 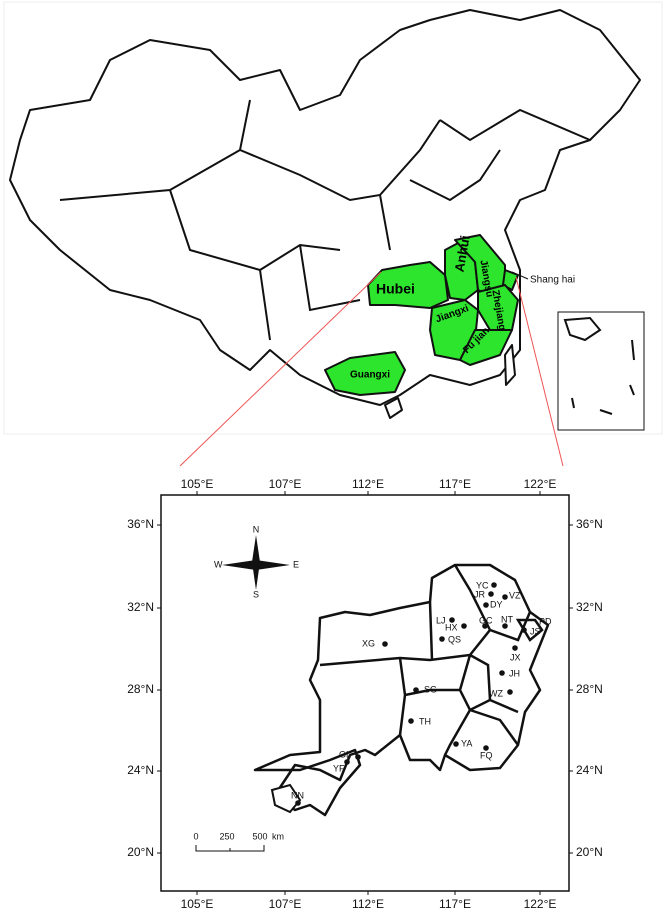 I want to click on callout-label: Shang hai, so click(x=552, y=280).